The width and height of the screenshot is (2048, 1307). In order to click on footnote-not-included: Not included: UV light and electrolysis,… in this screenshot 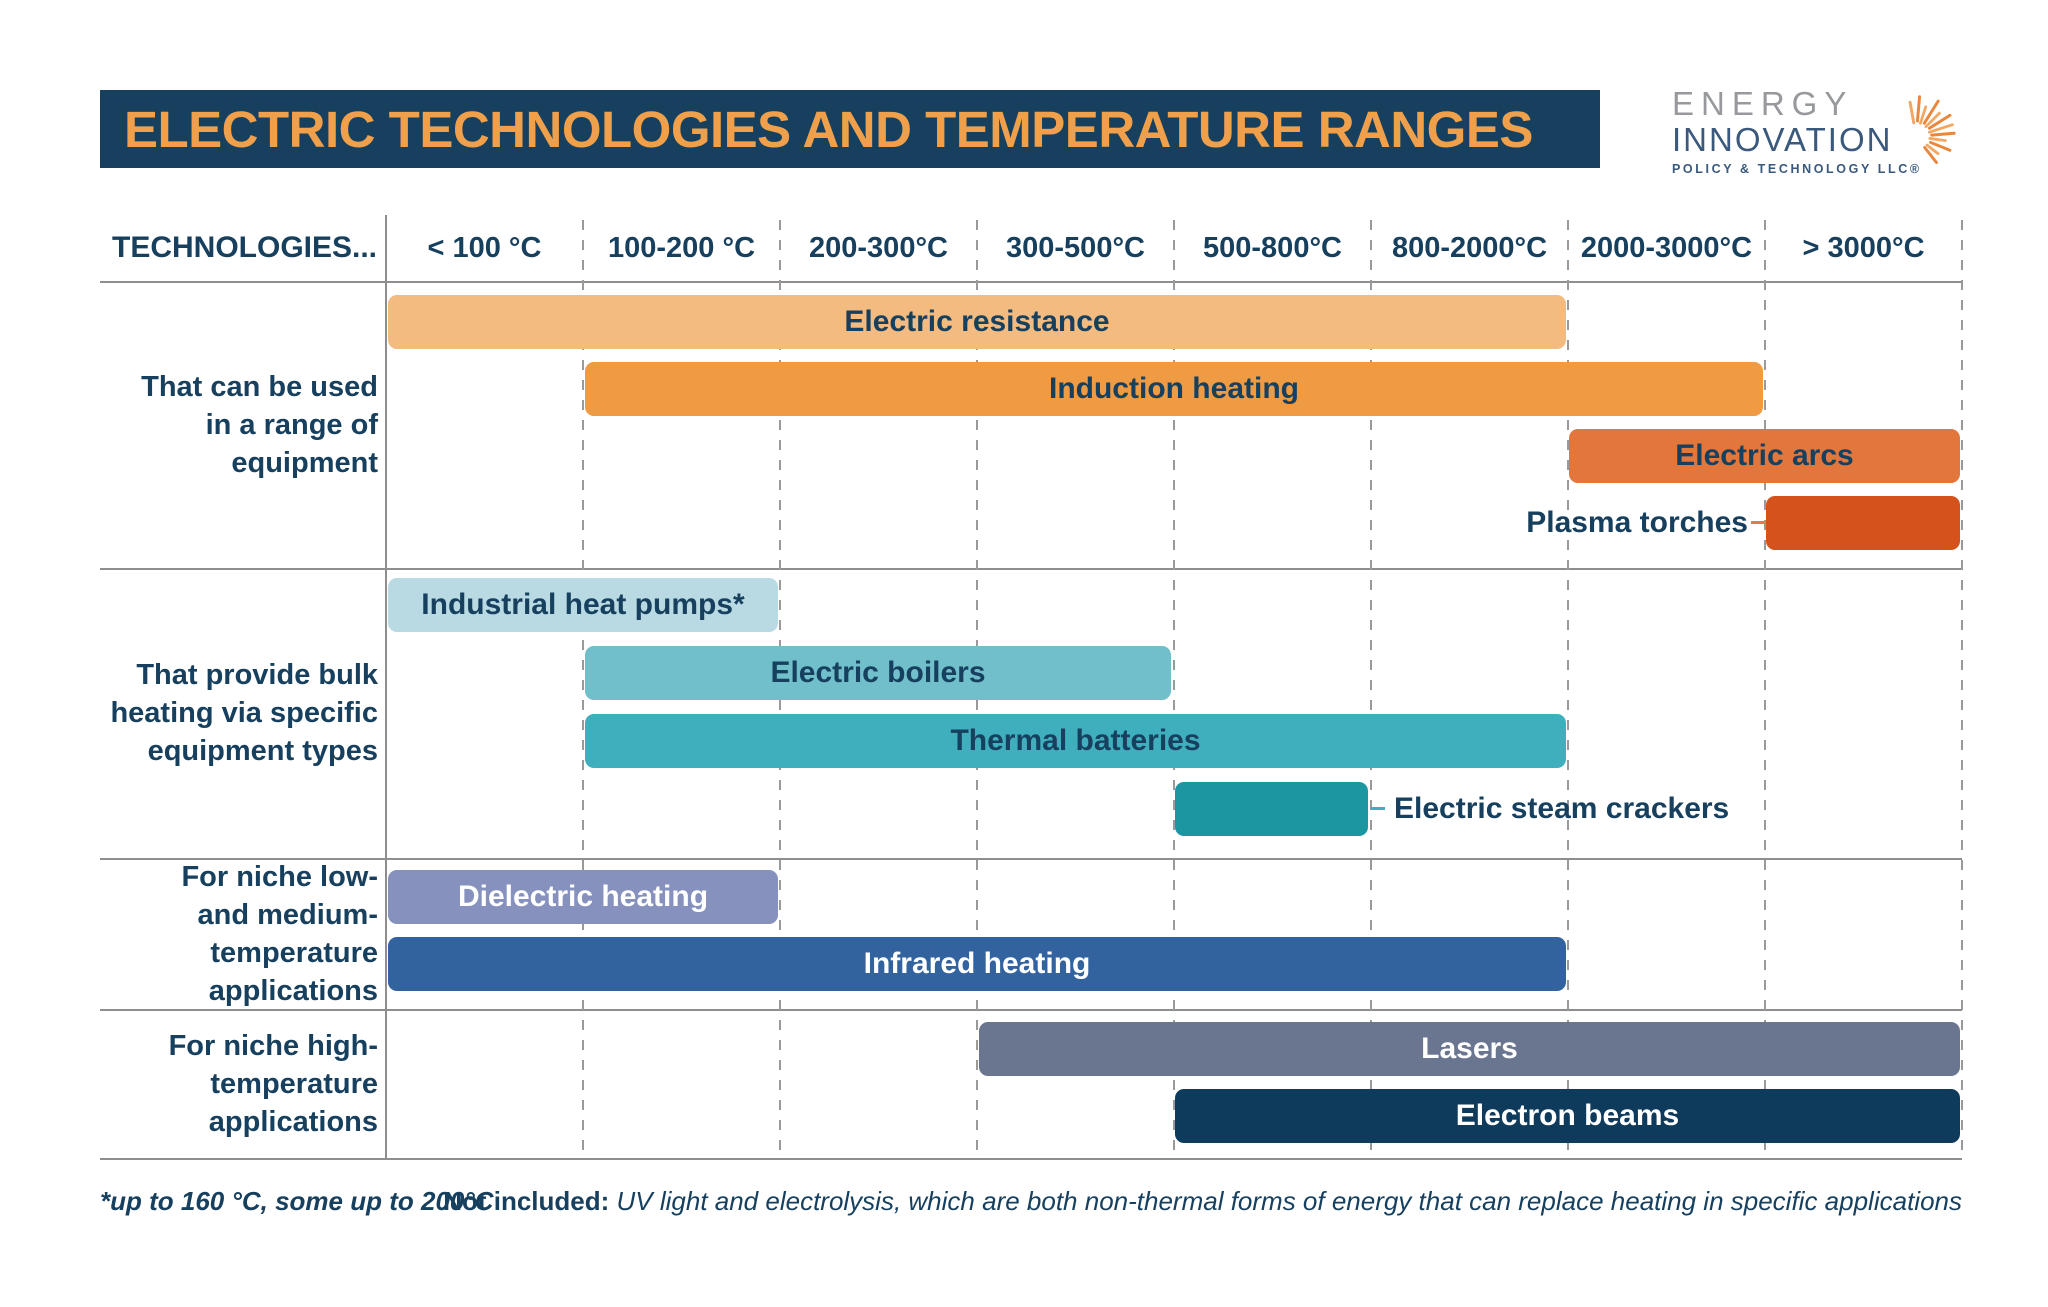, I will do `click(1202, 1201)`.